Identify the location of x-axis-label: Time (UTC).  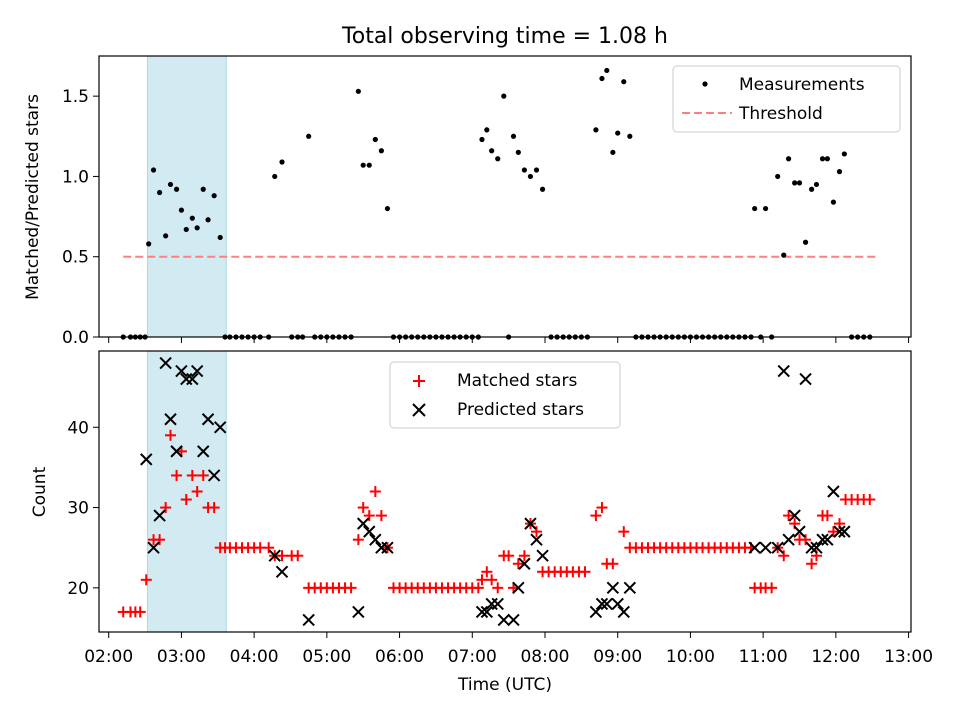
(504, 685).